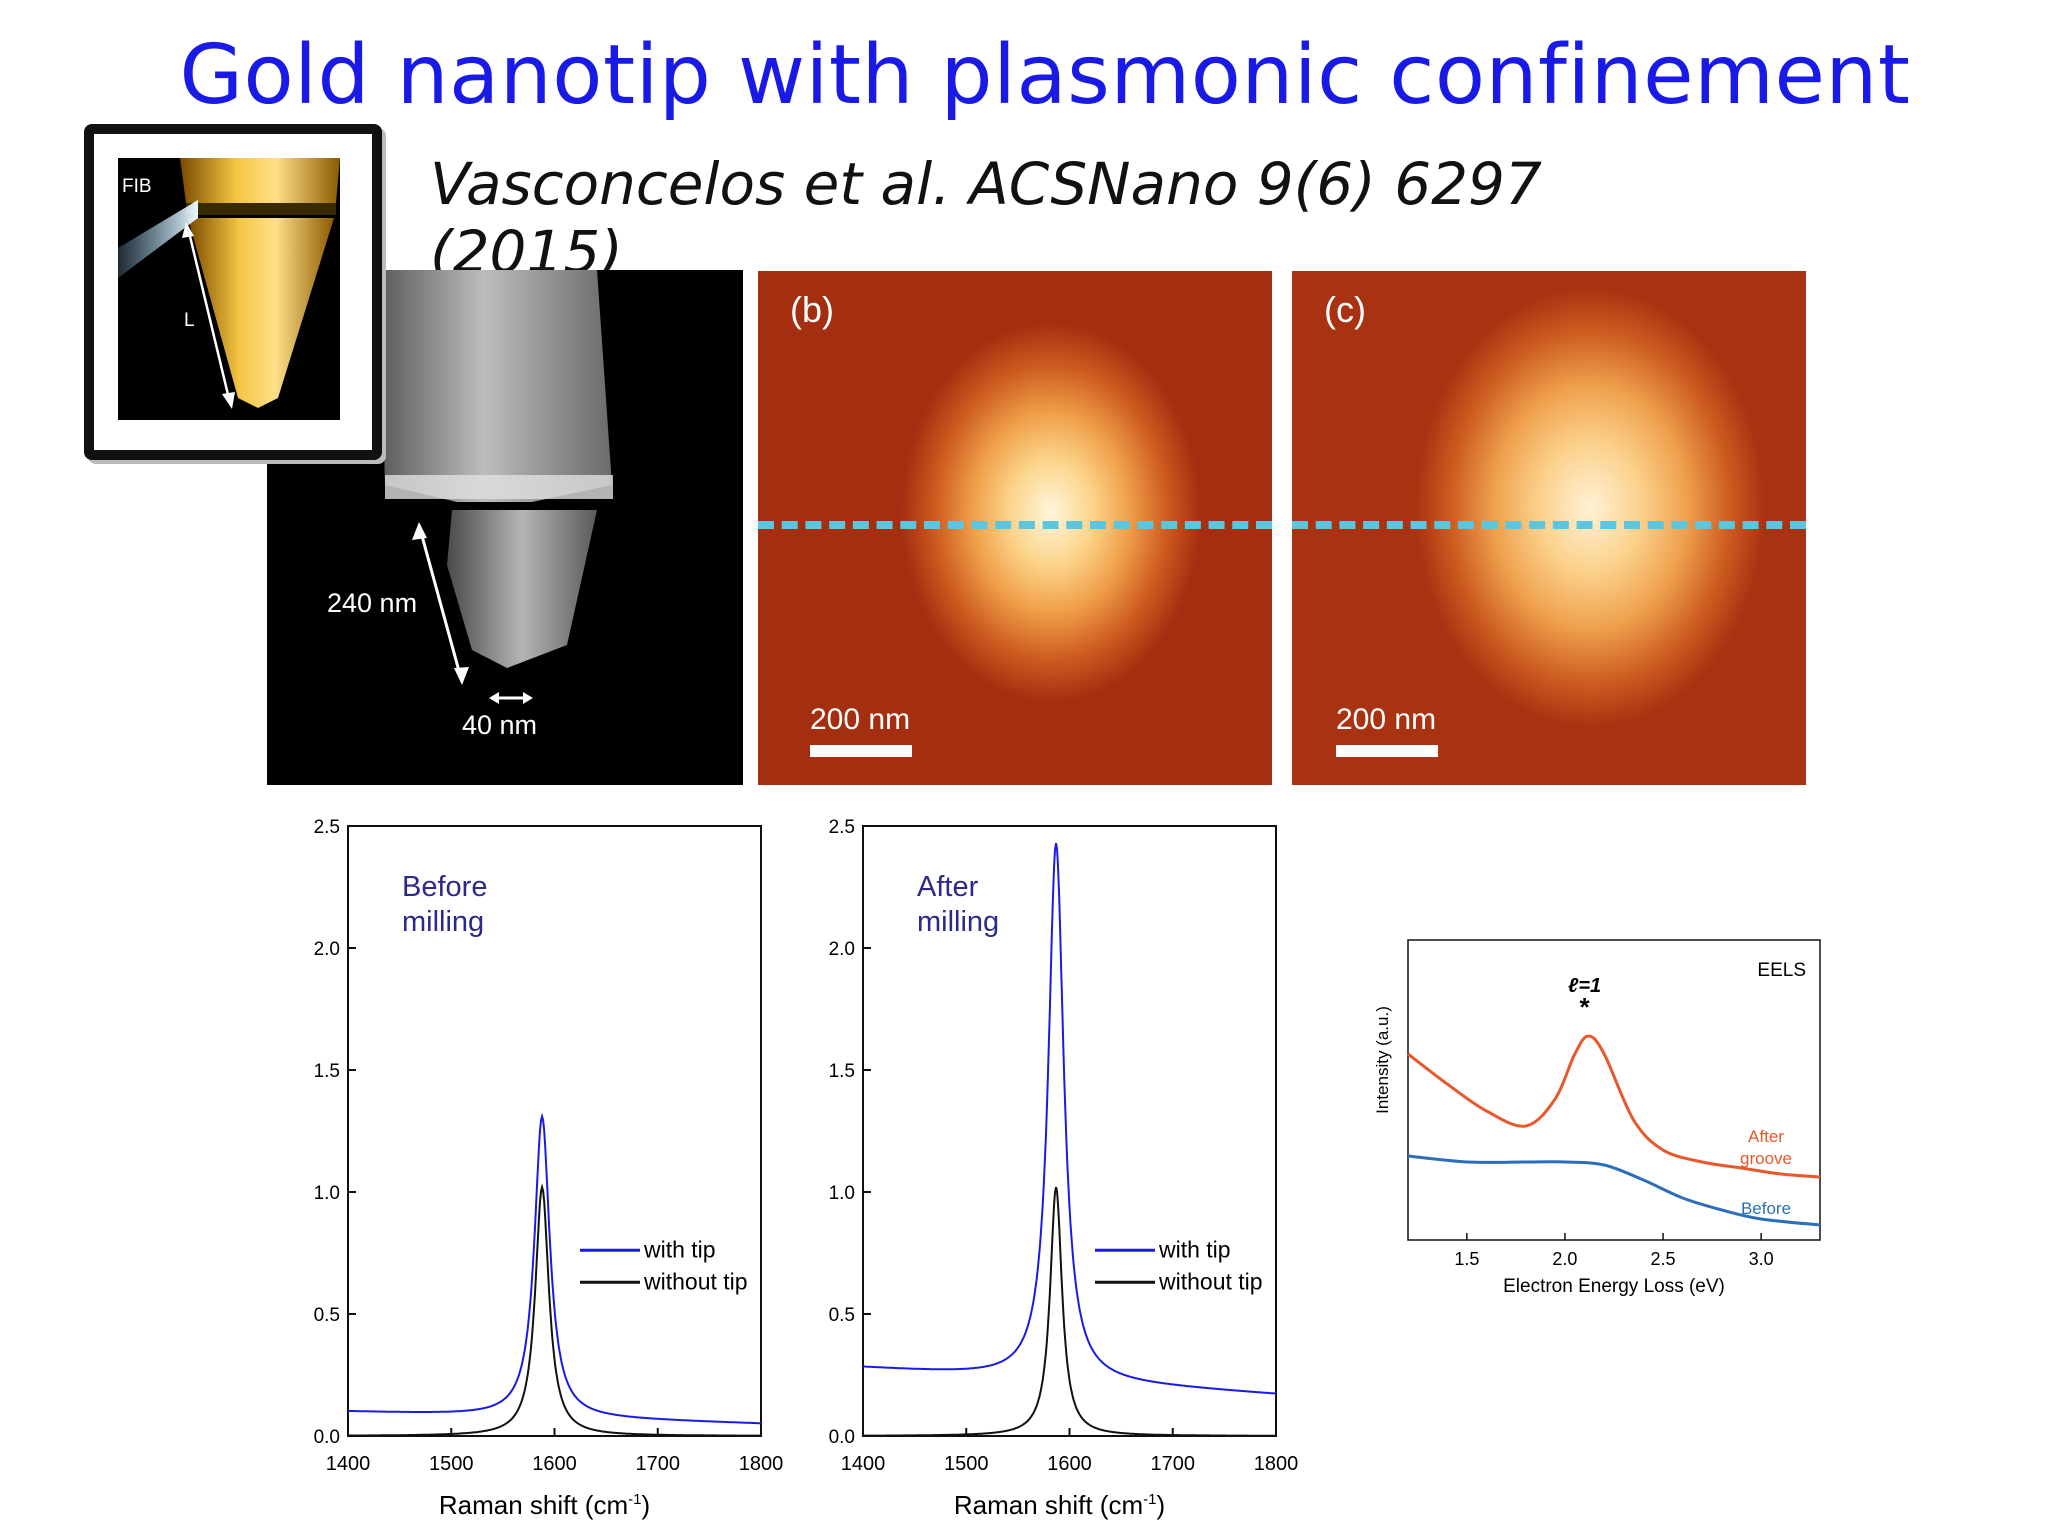  I want to click on length-label: L, so click(189, 320).